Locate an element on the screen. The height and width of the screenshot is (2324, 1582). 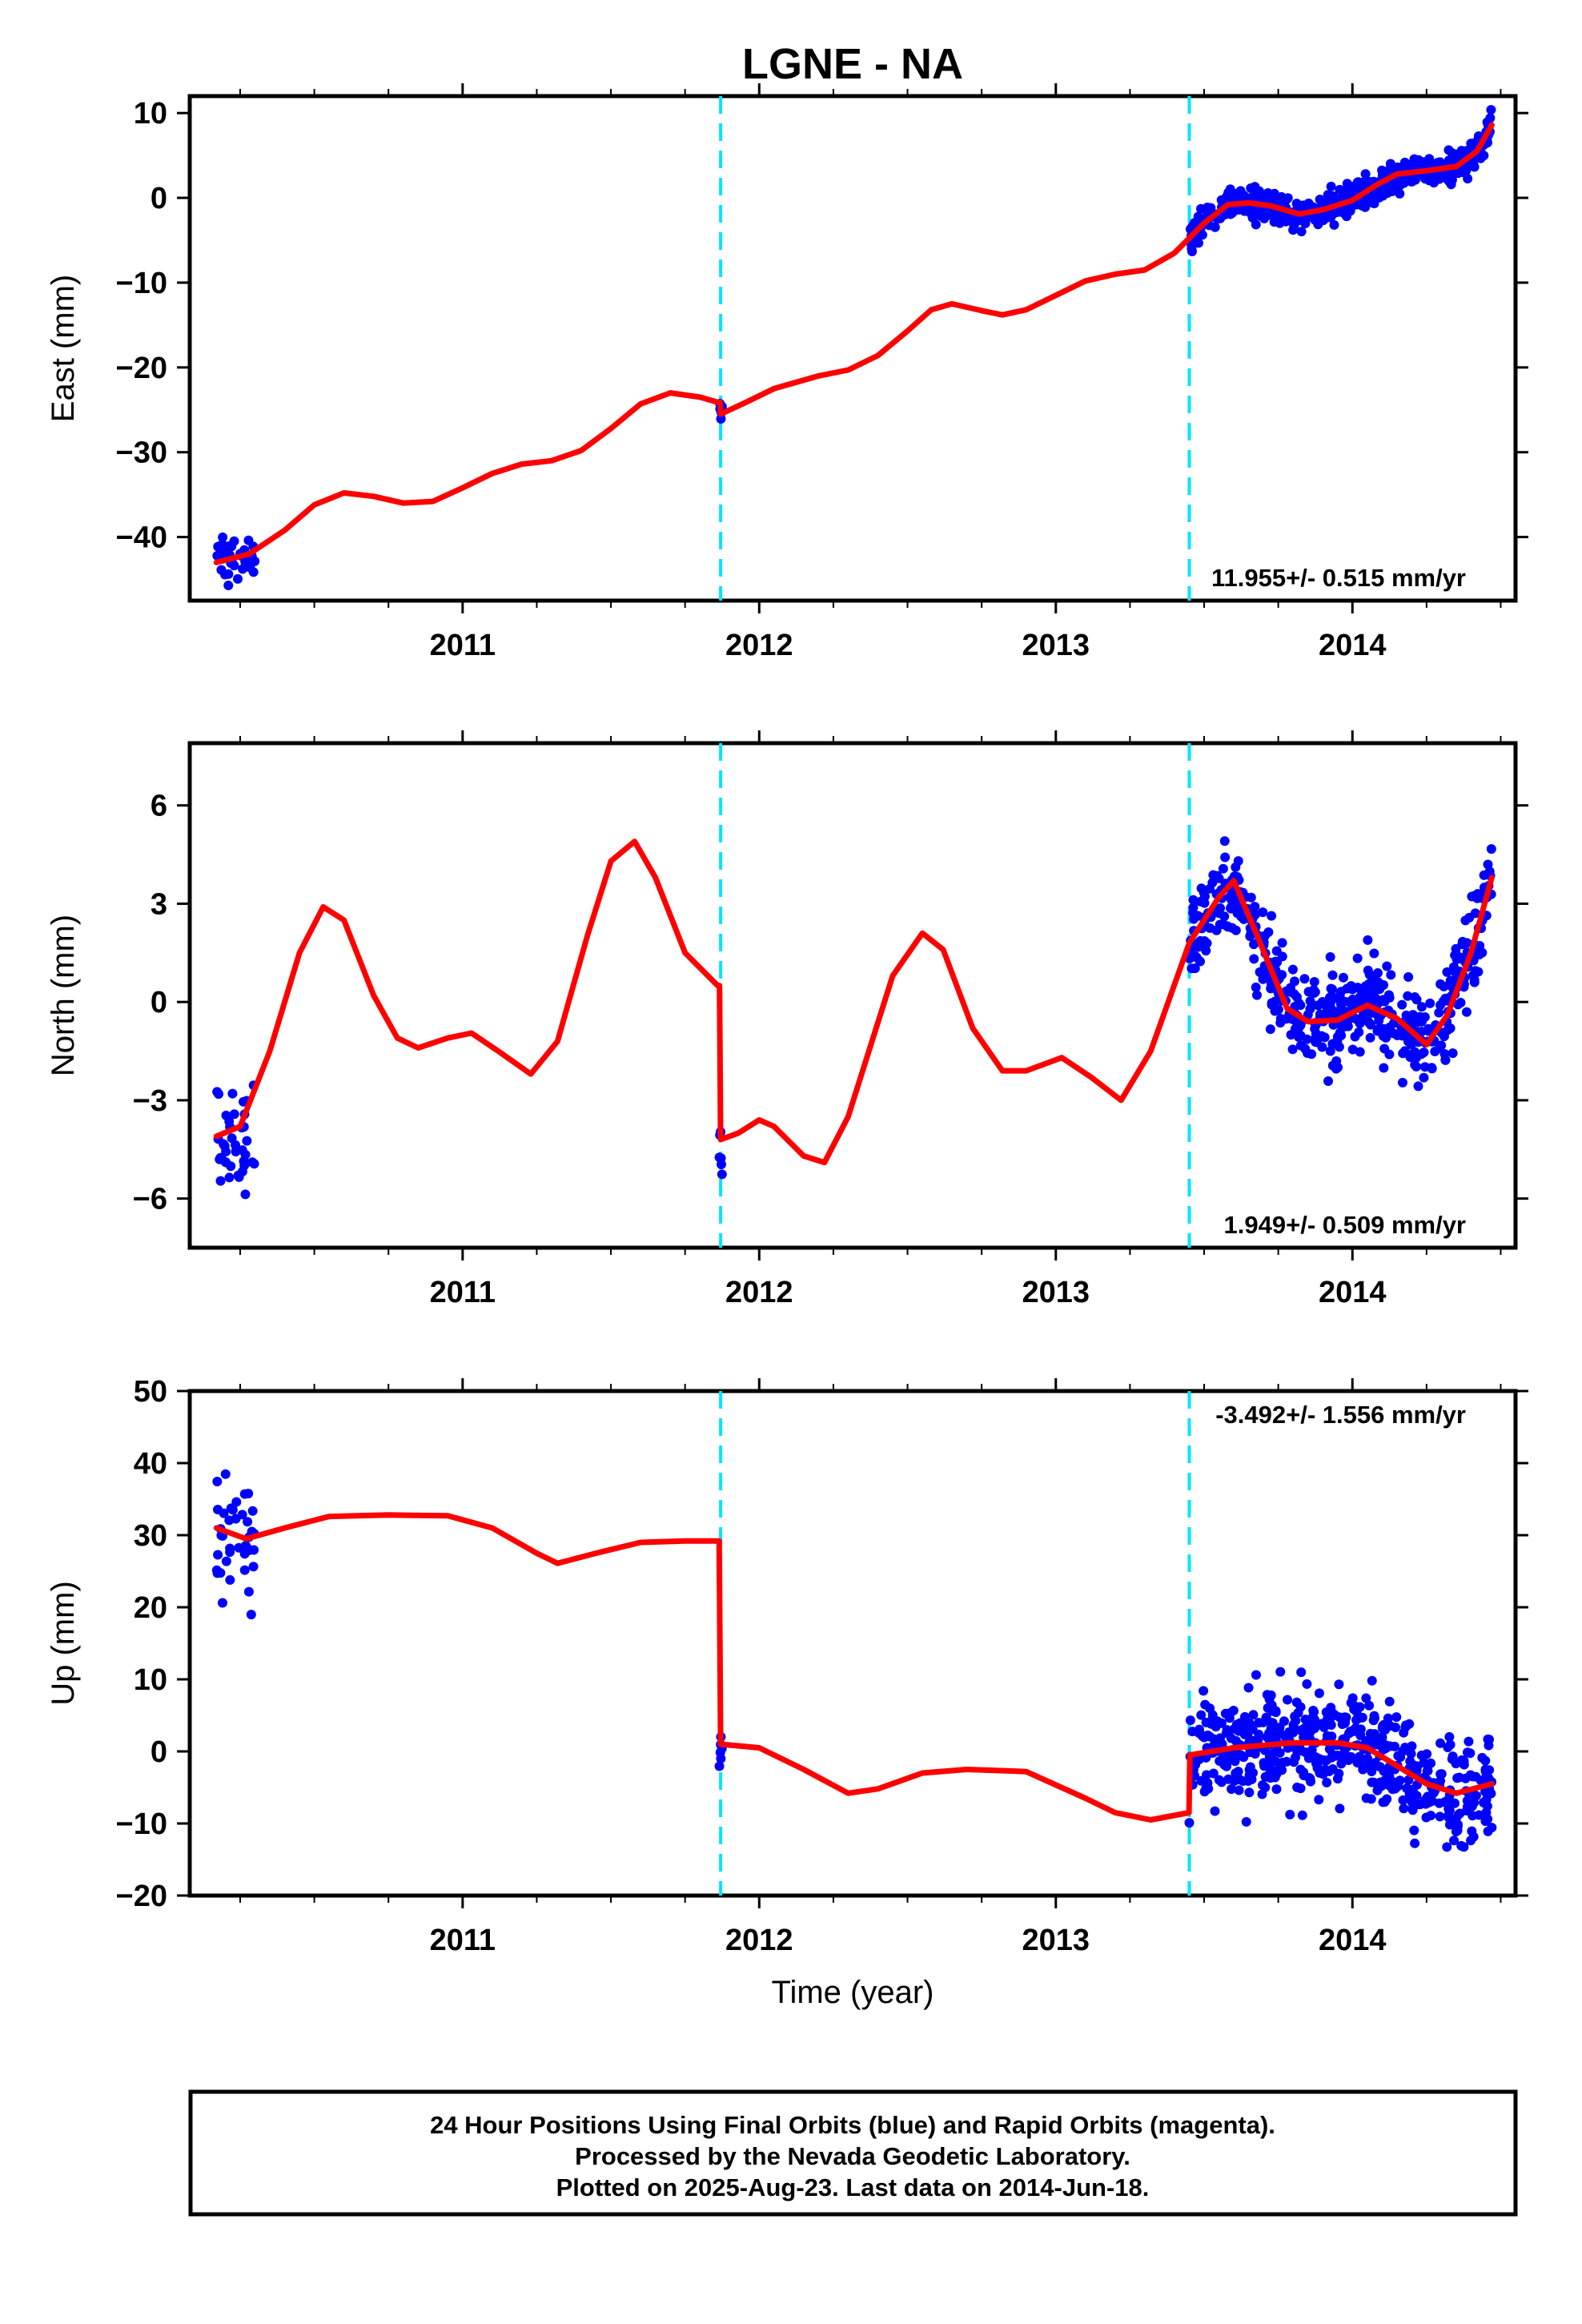
up-ytick-label-5: 30 is located at coordinates (151, 1536).